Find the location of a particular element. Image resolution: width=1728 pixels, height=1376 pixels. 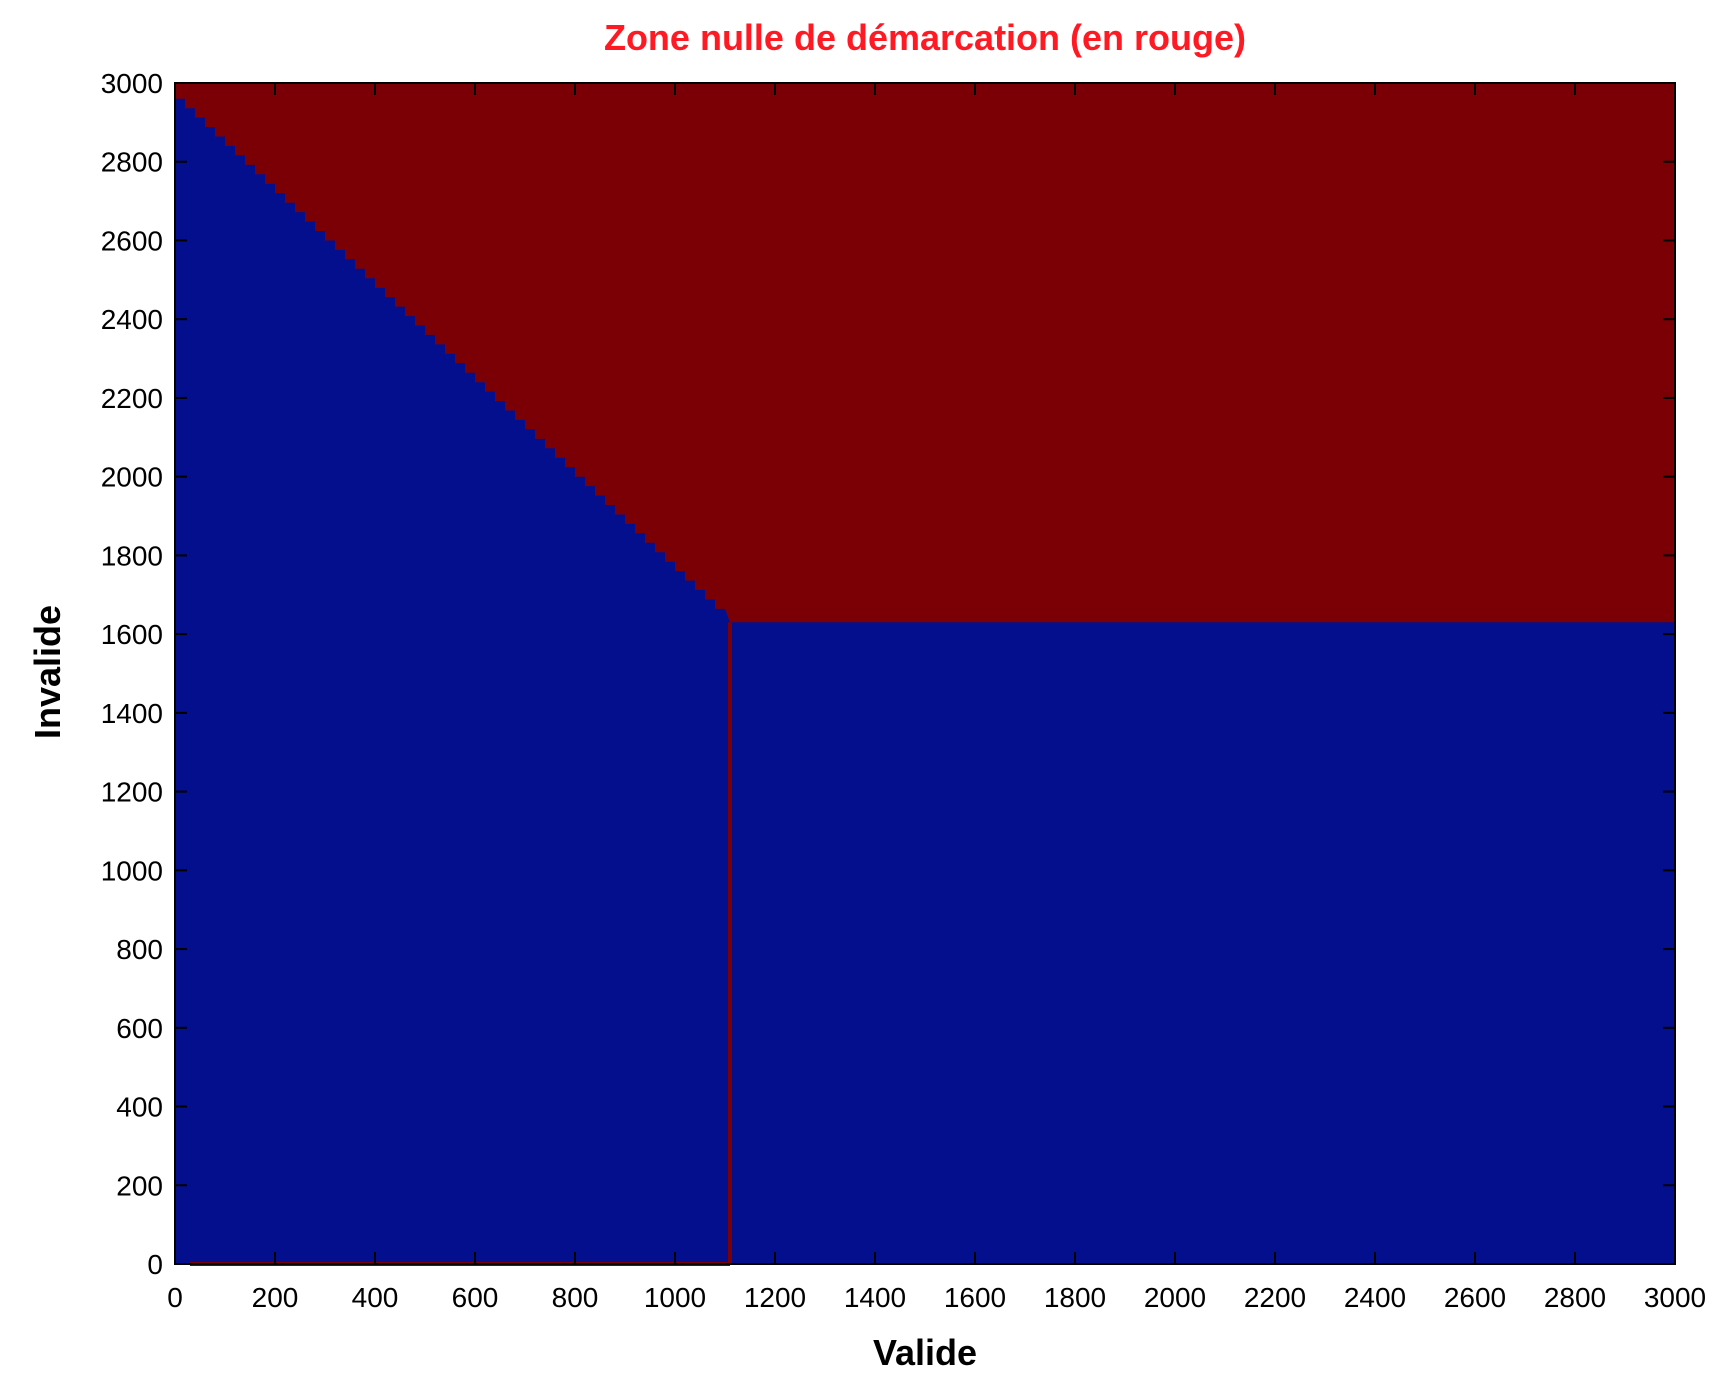

y-tick-label: 1200 is located at coordinates (132, 792).